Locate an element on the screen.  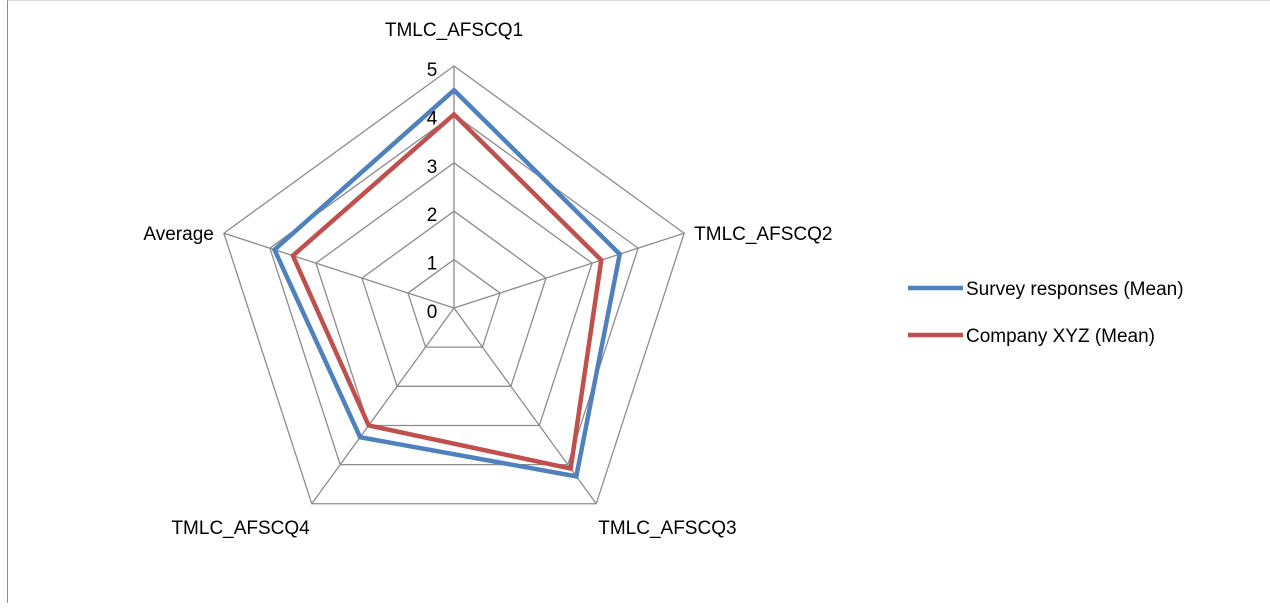
radial-tick-labels: 0 1 2 3 4 5 is located at coordinates (432, 191).